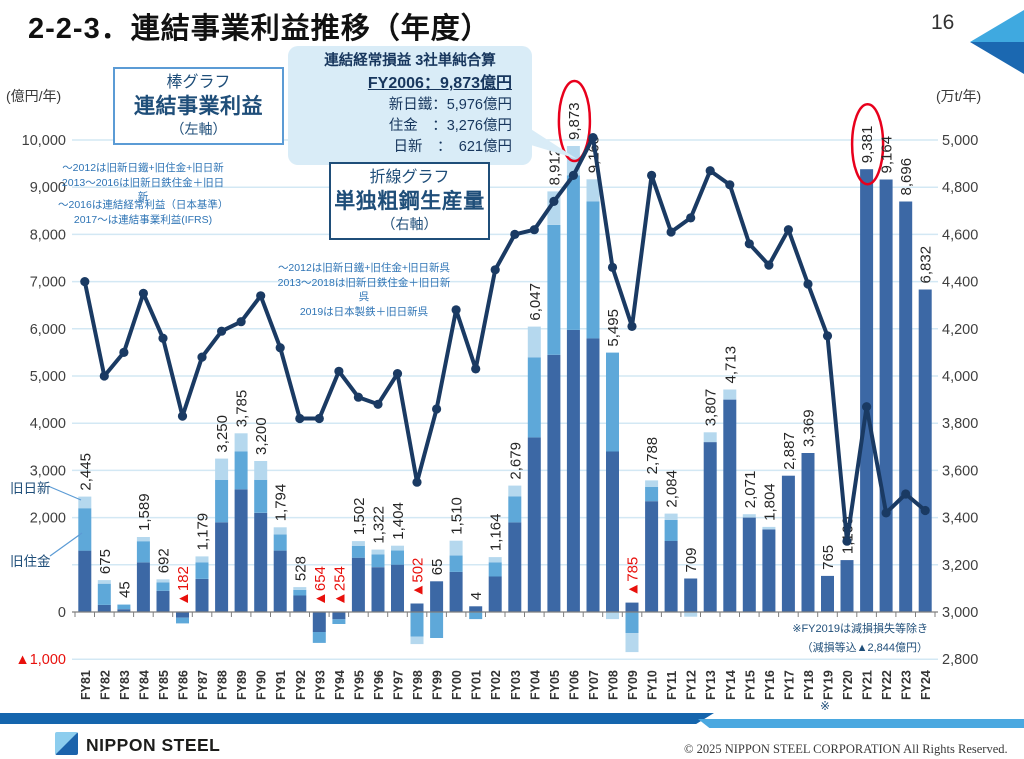 Image resolution: width=1024 pixels, height=759 pixels. I want to click on bar-FY92-sky, so click(300, 592).